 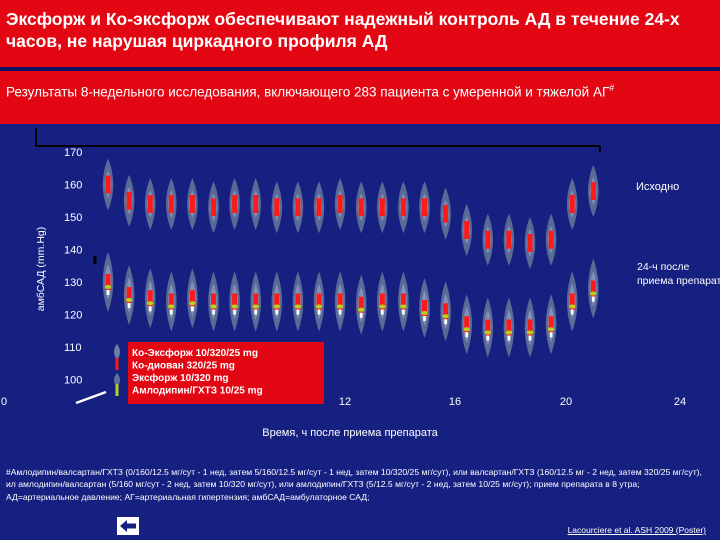 What do you see at coordinates (117, 380) in the screenshot?
I see `data-spindle` at bounding box center [117, 380].